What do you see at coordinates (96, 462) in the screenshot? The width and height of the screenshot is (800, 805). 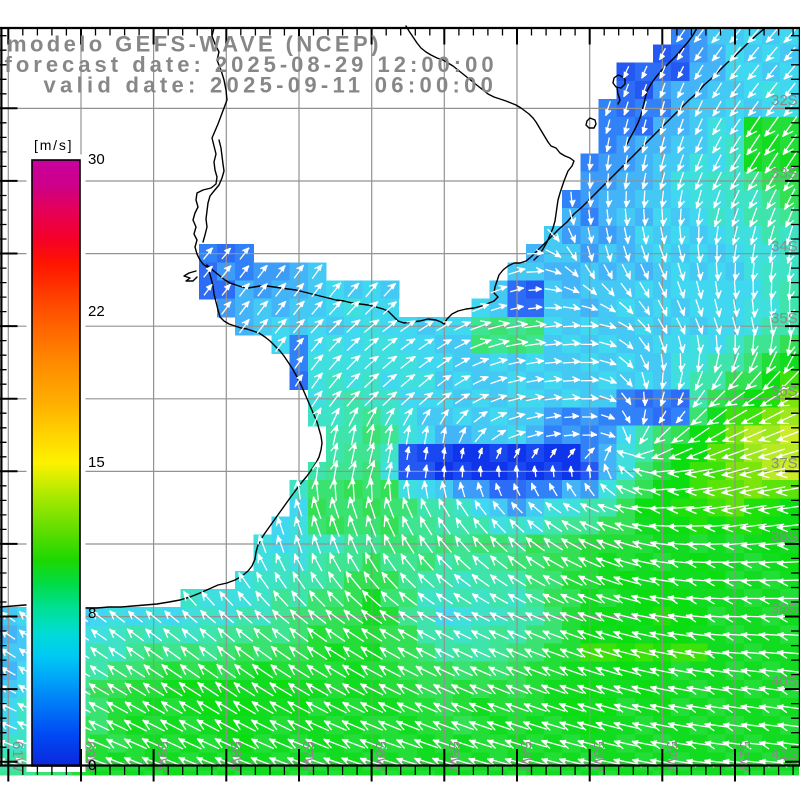 I see `svg-text: 15` at bounding box center [96, 462].